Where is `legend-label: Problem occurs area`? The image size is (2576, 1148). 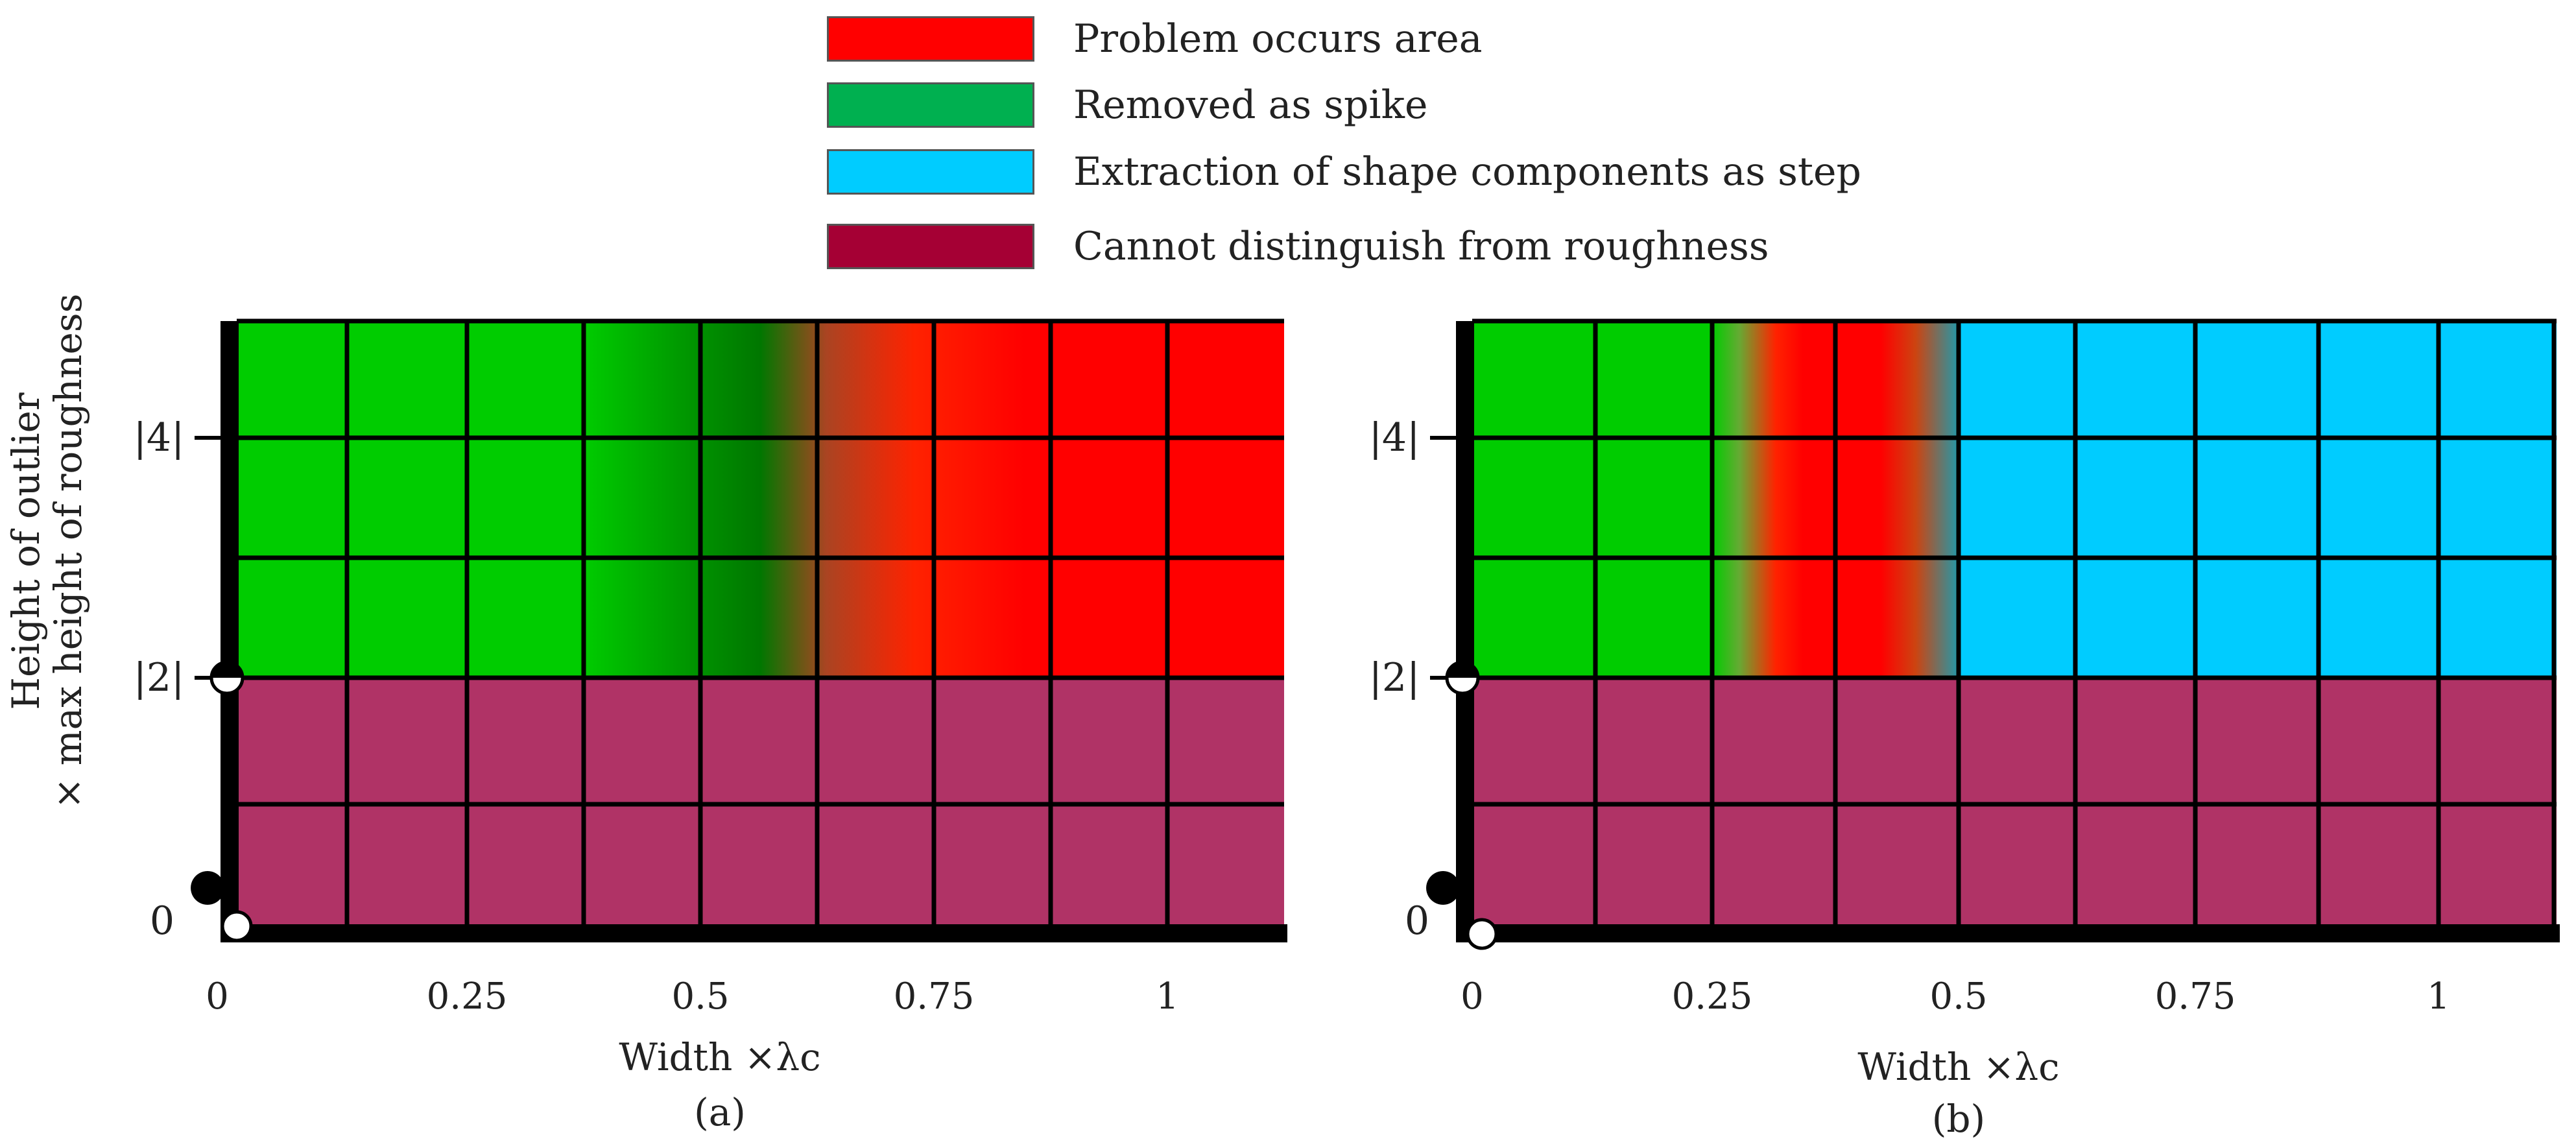 legend-label: Problem occurs area is located at coordinates (1278, 39).